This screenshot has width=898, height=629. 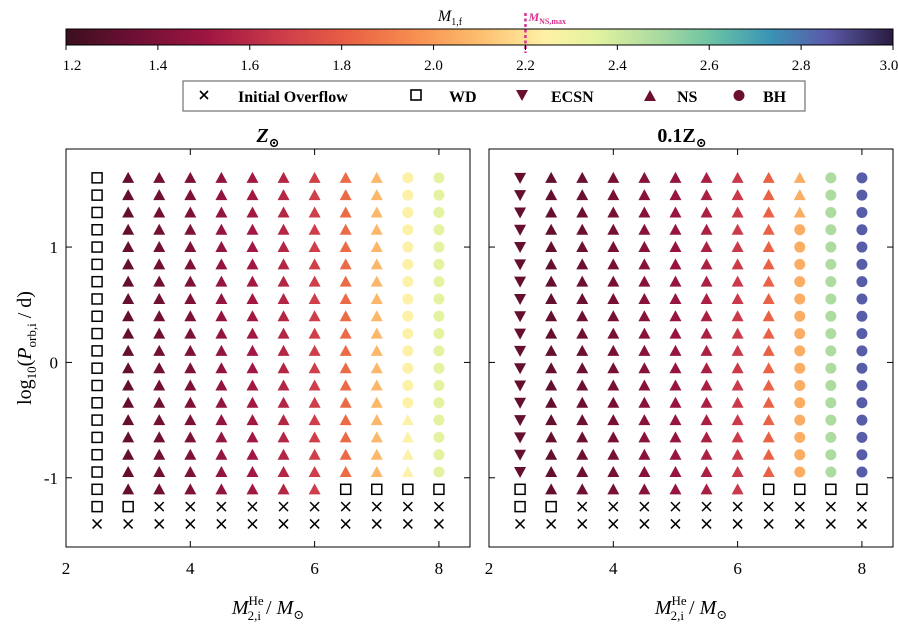 I want to click on legend-item-wd: WD, so click(x=443, y=97).